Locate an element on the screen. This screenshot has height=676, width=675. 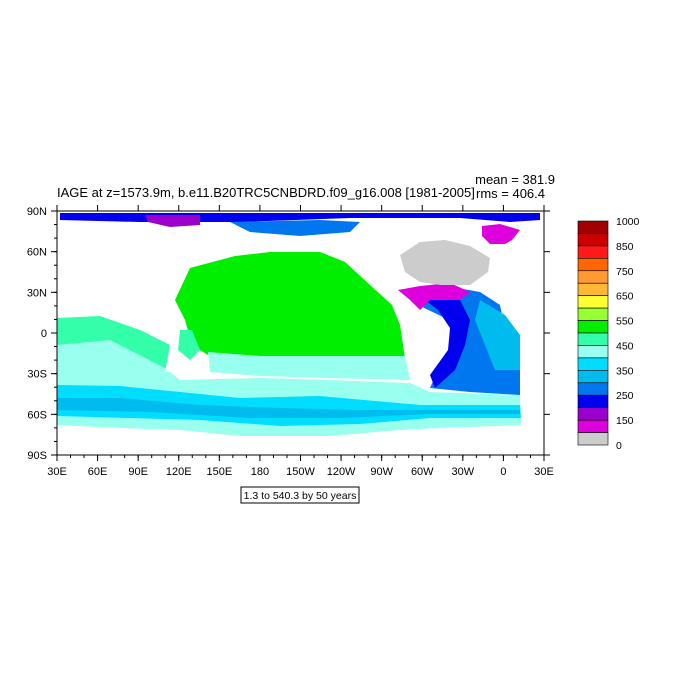
y-tick-label: 90N is located at coordinates (37, 212).